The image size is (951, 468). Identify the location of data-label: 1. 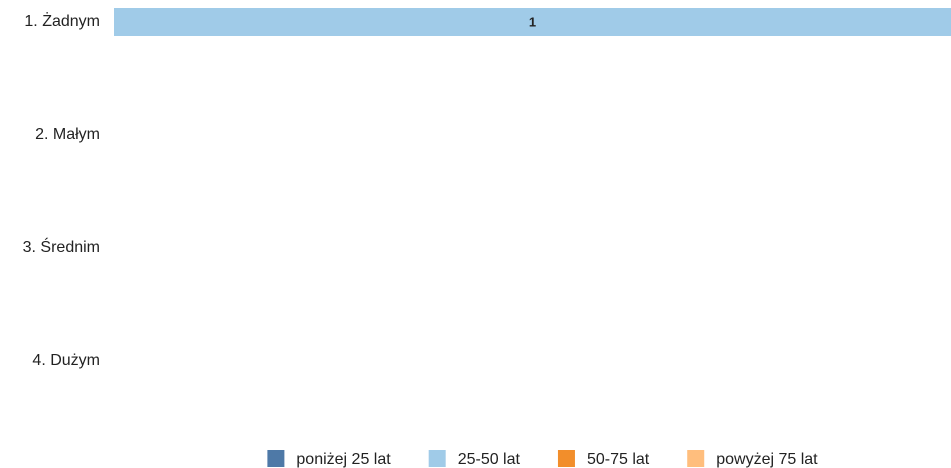
(532, 21).